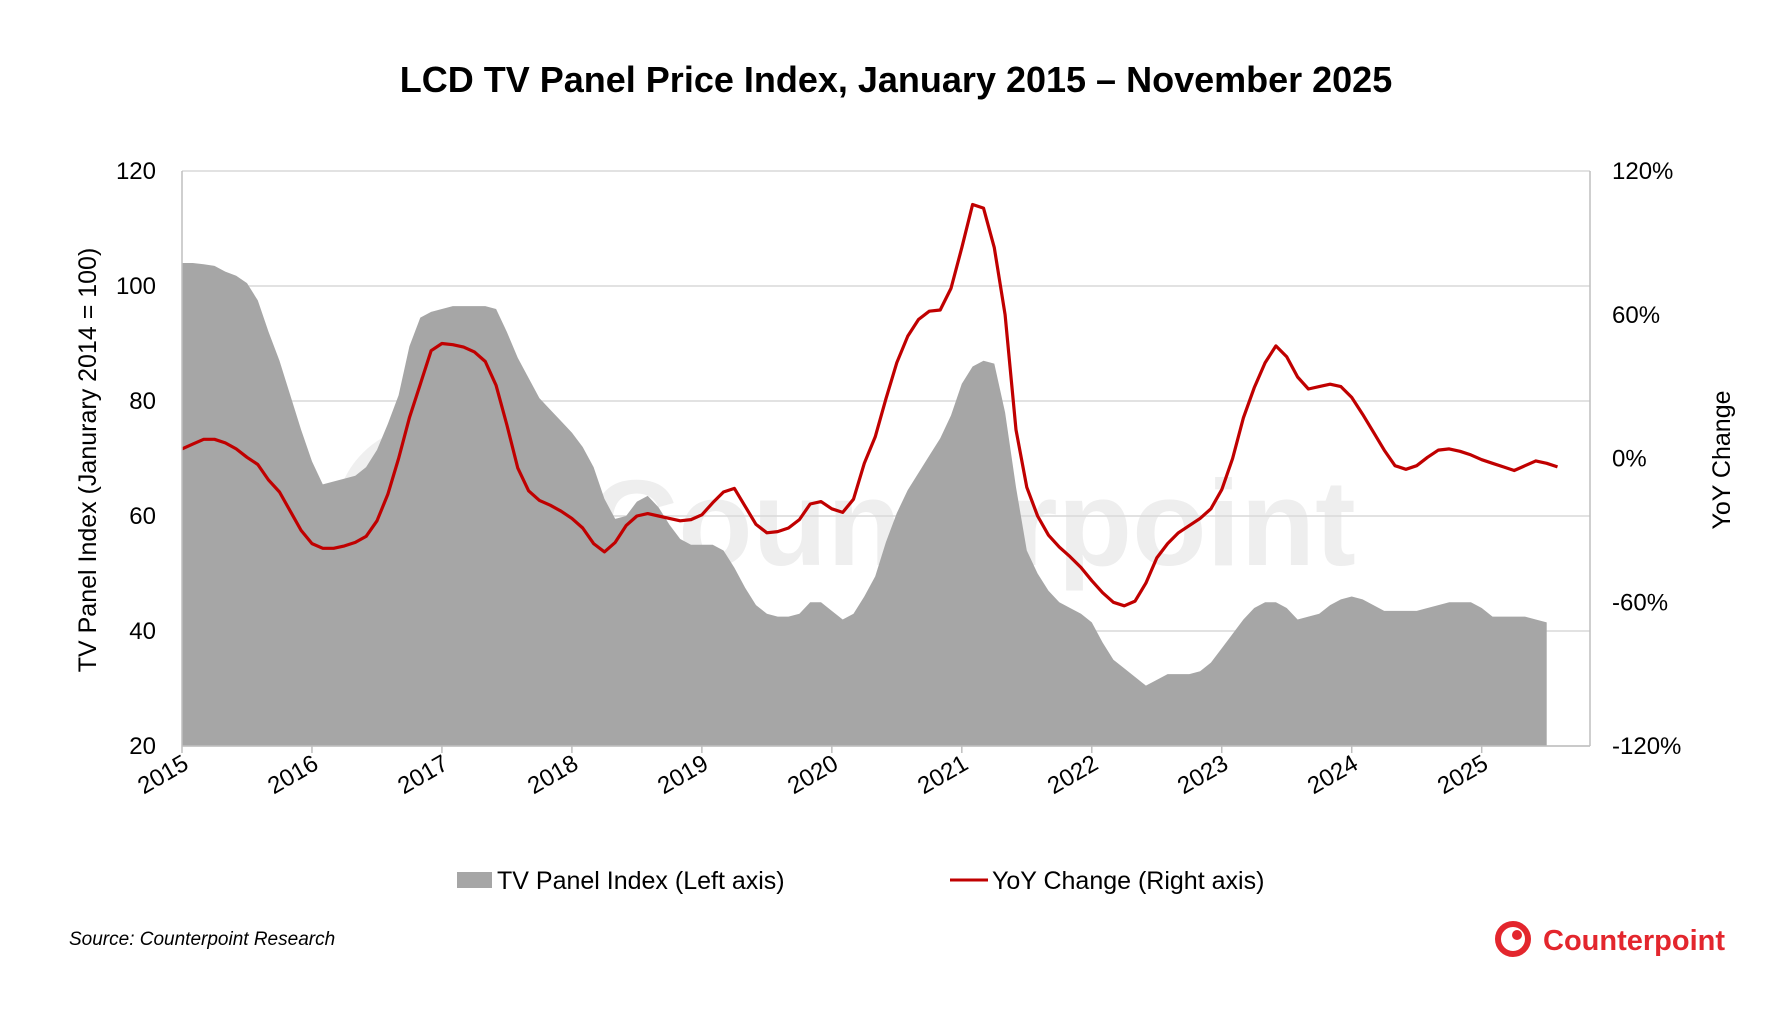 The height and width of the screenshot is (1011, 1792). I want to click on left-tick-label: 20, so click(142, 746).